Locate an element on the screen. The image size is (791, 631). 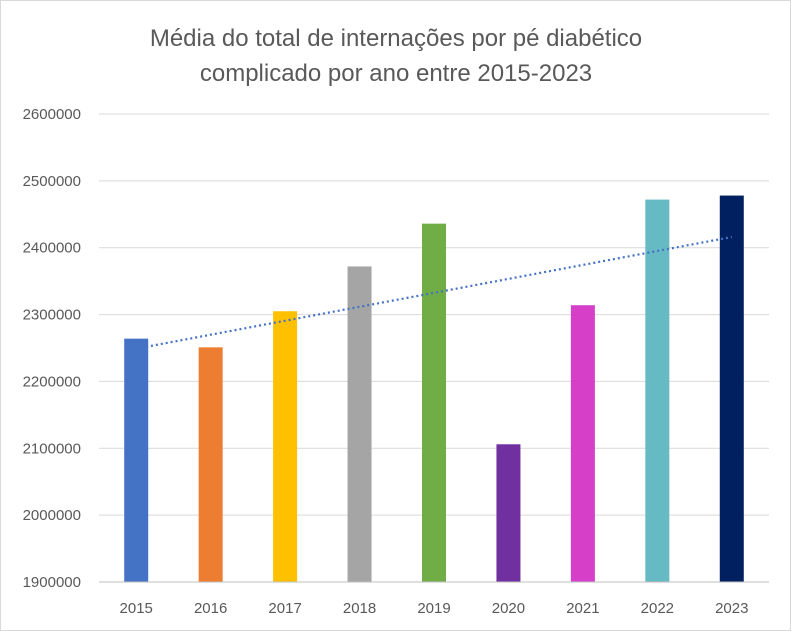
y-tick-label: 1900000 is located at coordinates (52, 582).